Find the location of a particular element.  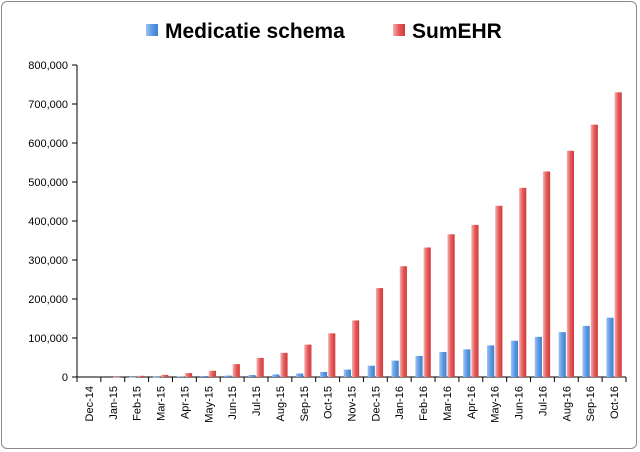

x-tick-label: Aug-16 is located at coordinates (567, 403).